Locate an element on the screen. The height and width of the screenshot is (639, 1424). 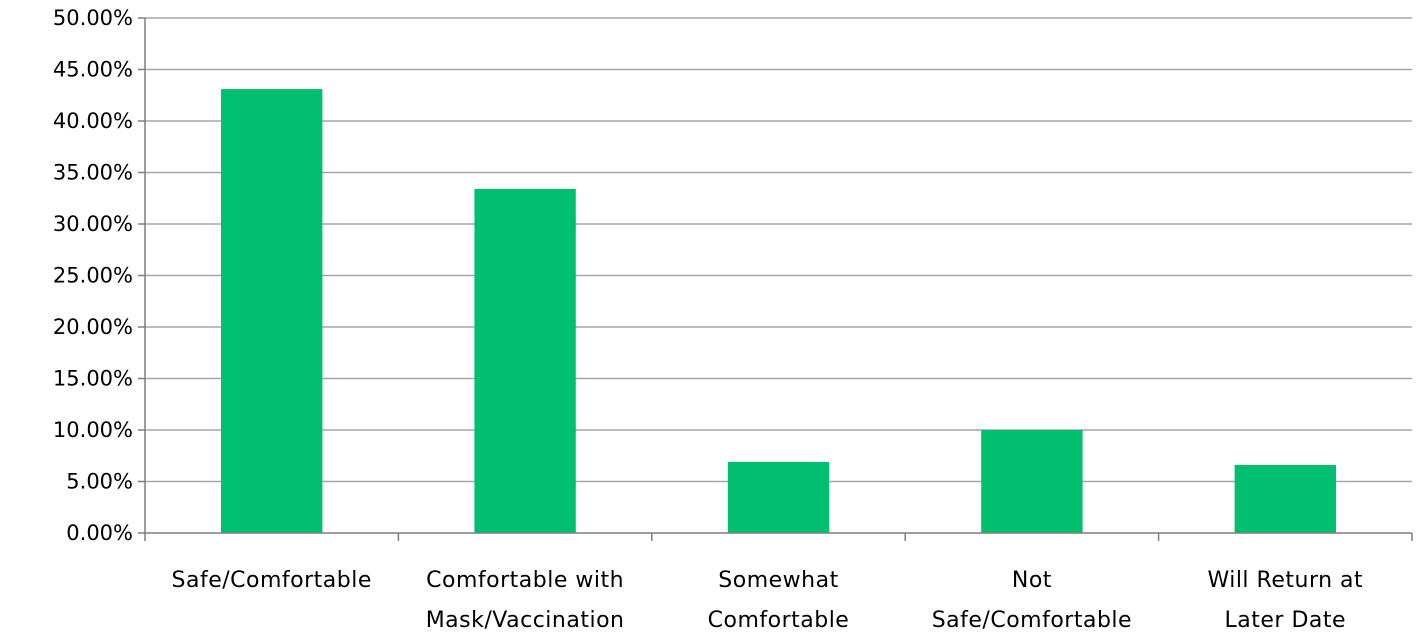
x-tick-label-line: Somewhat is located at coordinates (778, 580).